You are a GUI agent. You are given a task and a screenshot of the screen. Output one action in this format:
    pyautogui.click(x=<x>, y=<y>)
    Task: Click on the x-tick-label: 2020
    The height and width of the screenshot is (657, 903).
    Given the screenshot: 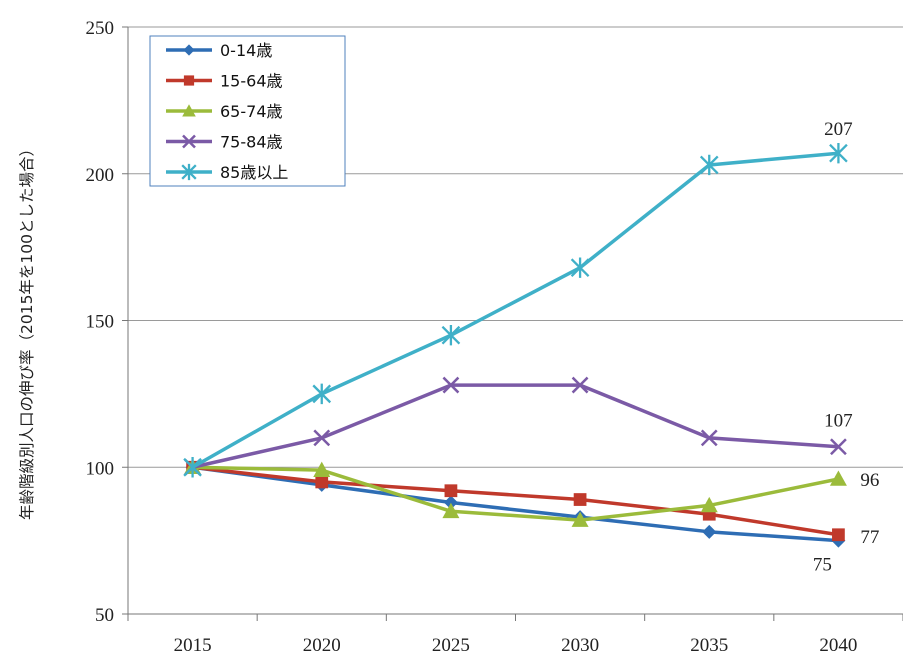 What is the action you would take?
    pyautogui.click(x=322, y=645)
    